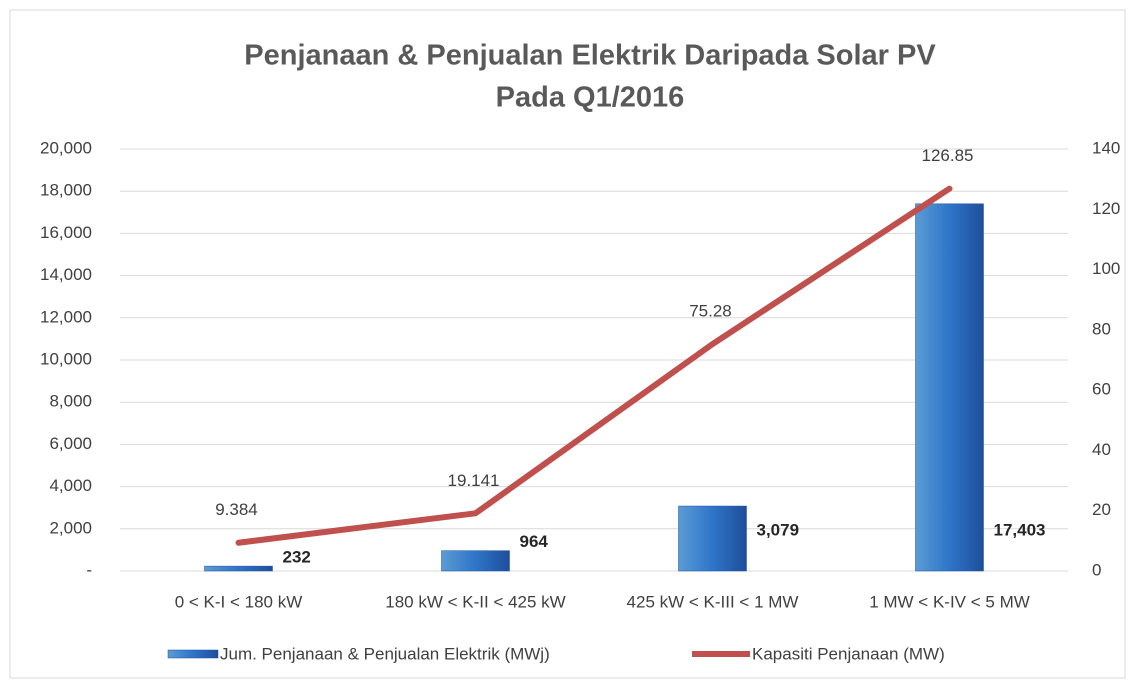 The height and width of the screenshot is (683, 1136). What do you see at coordinates (1106, 268) in the screenshot?
I see `y2-tick-label: 100` at bounding box center [1106, 268].